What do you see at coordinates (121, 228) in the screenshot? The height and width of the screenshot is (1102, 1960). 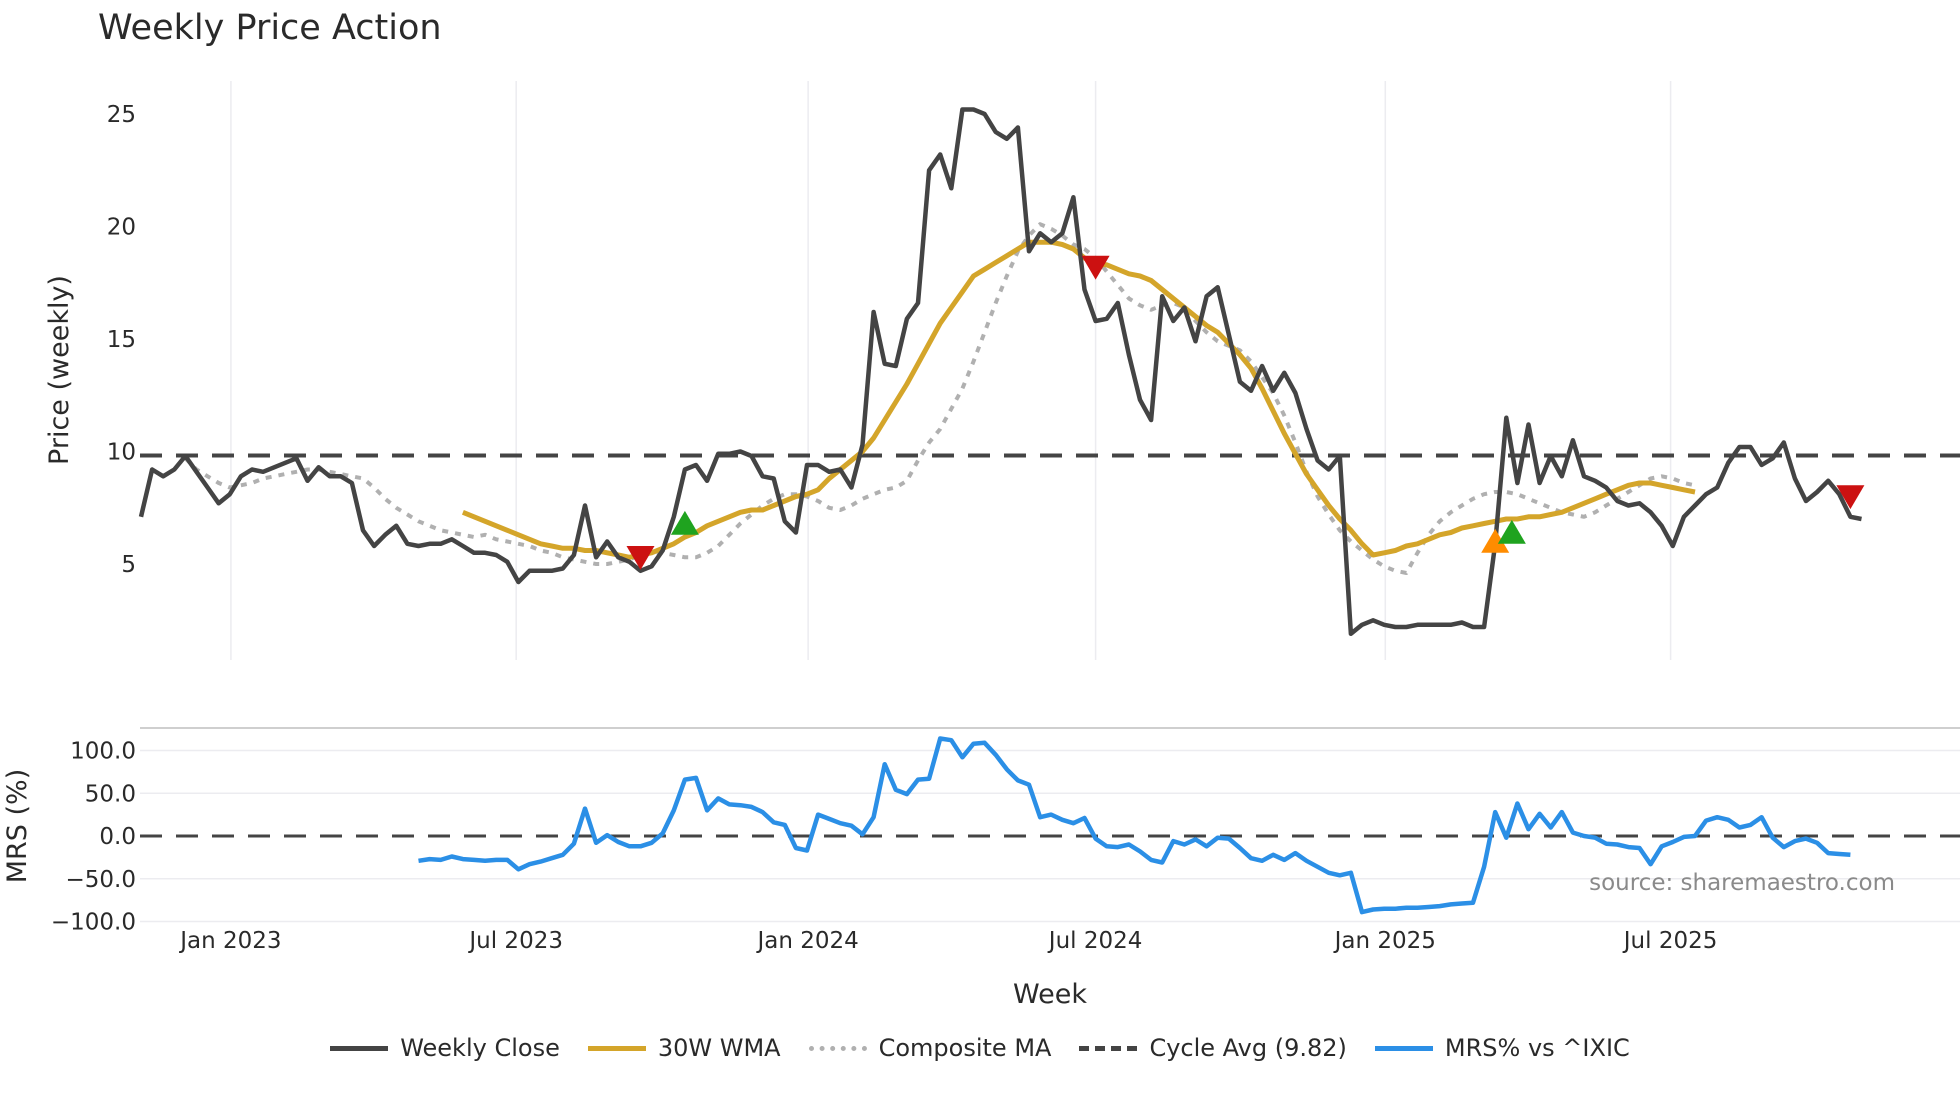 I see `price-y-tick: 20` at bounding box center [121, 228].